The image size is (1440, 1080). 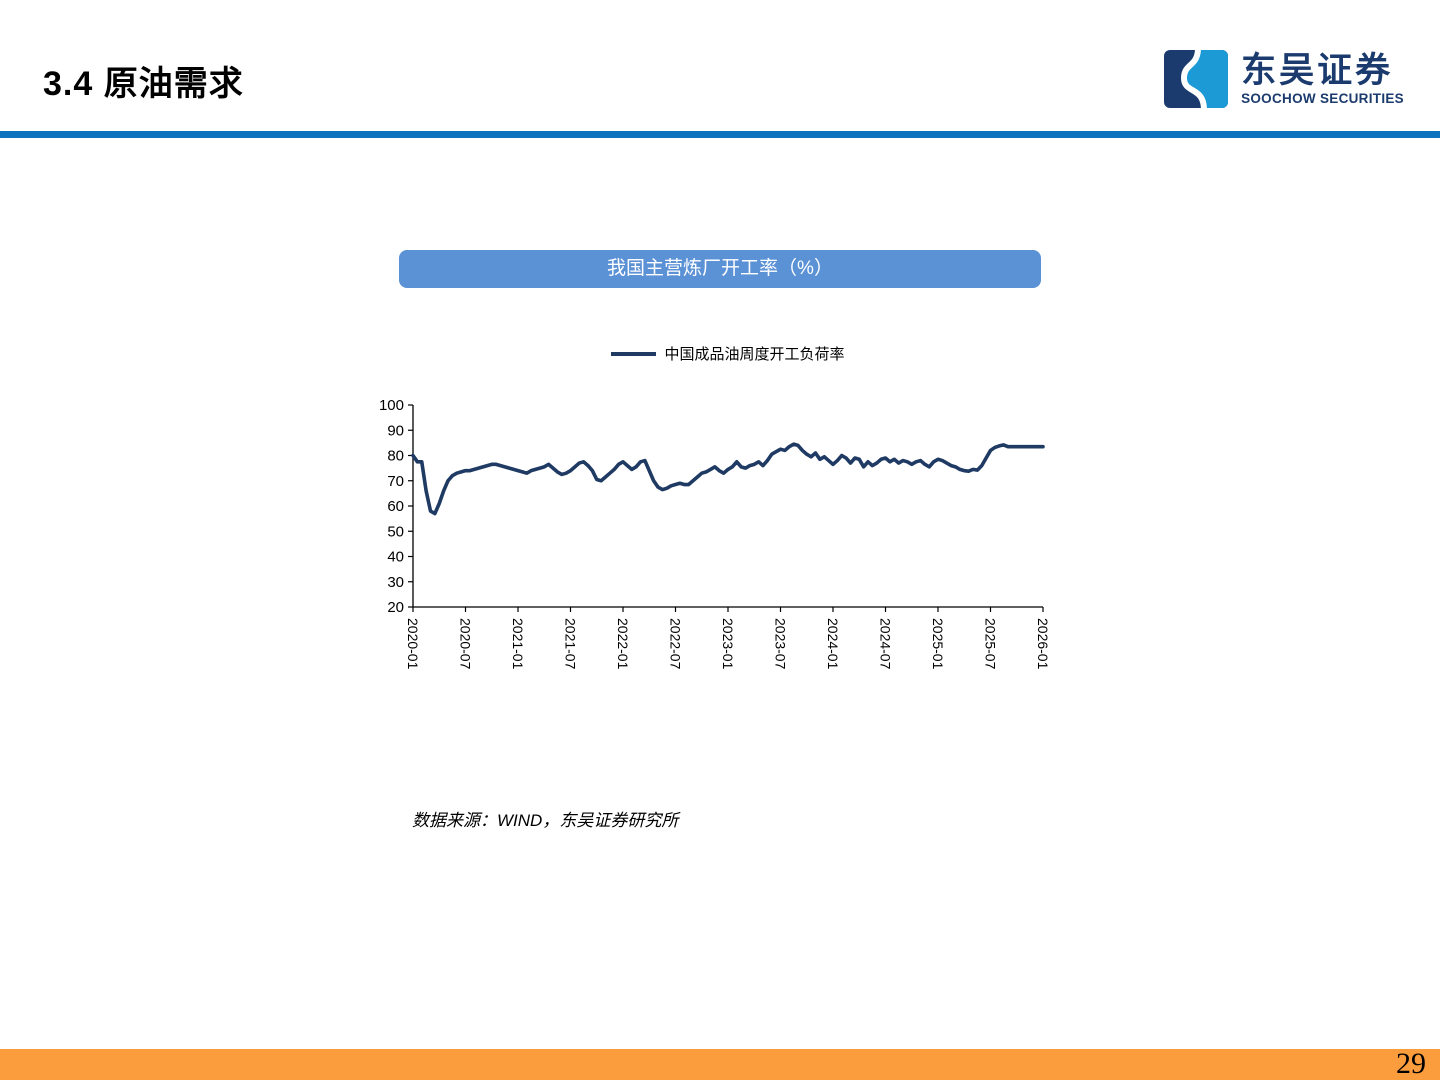 I want to click on svg-text: 2023-07, so click(x=781, y=644).